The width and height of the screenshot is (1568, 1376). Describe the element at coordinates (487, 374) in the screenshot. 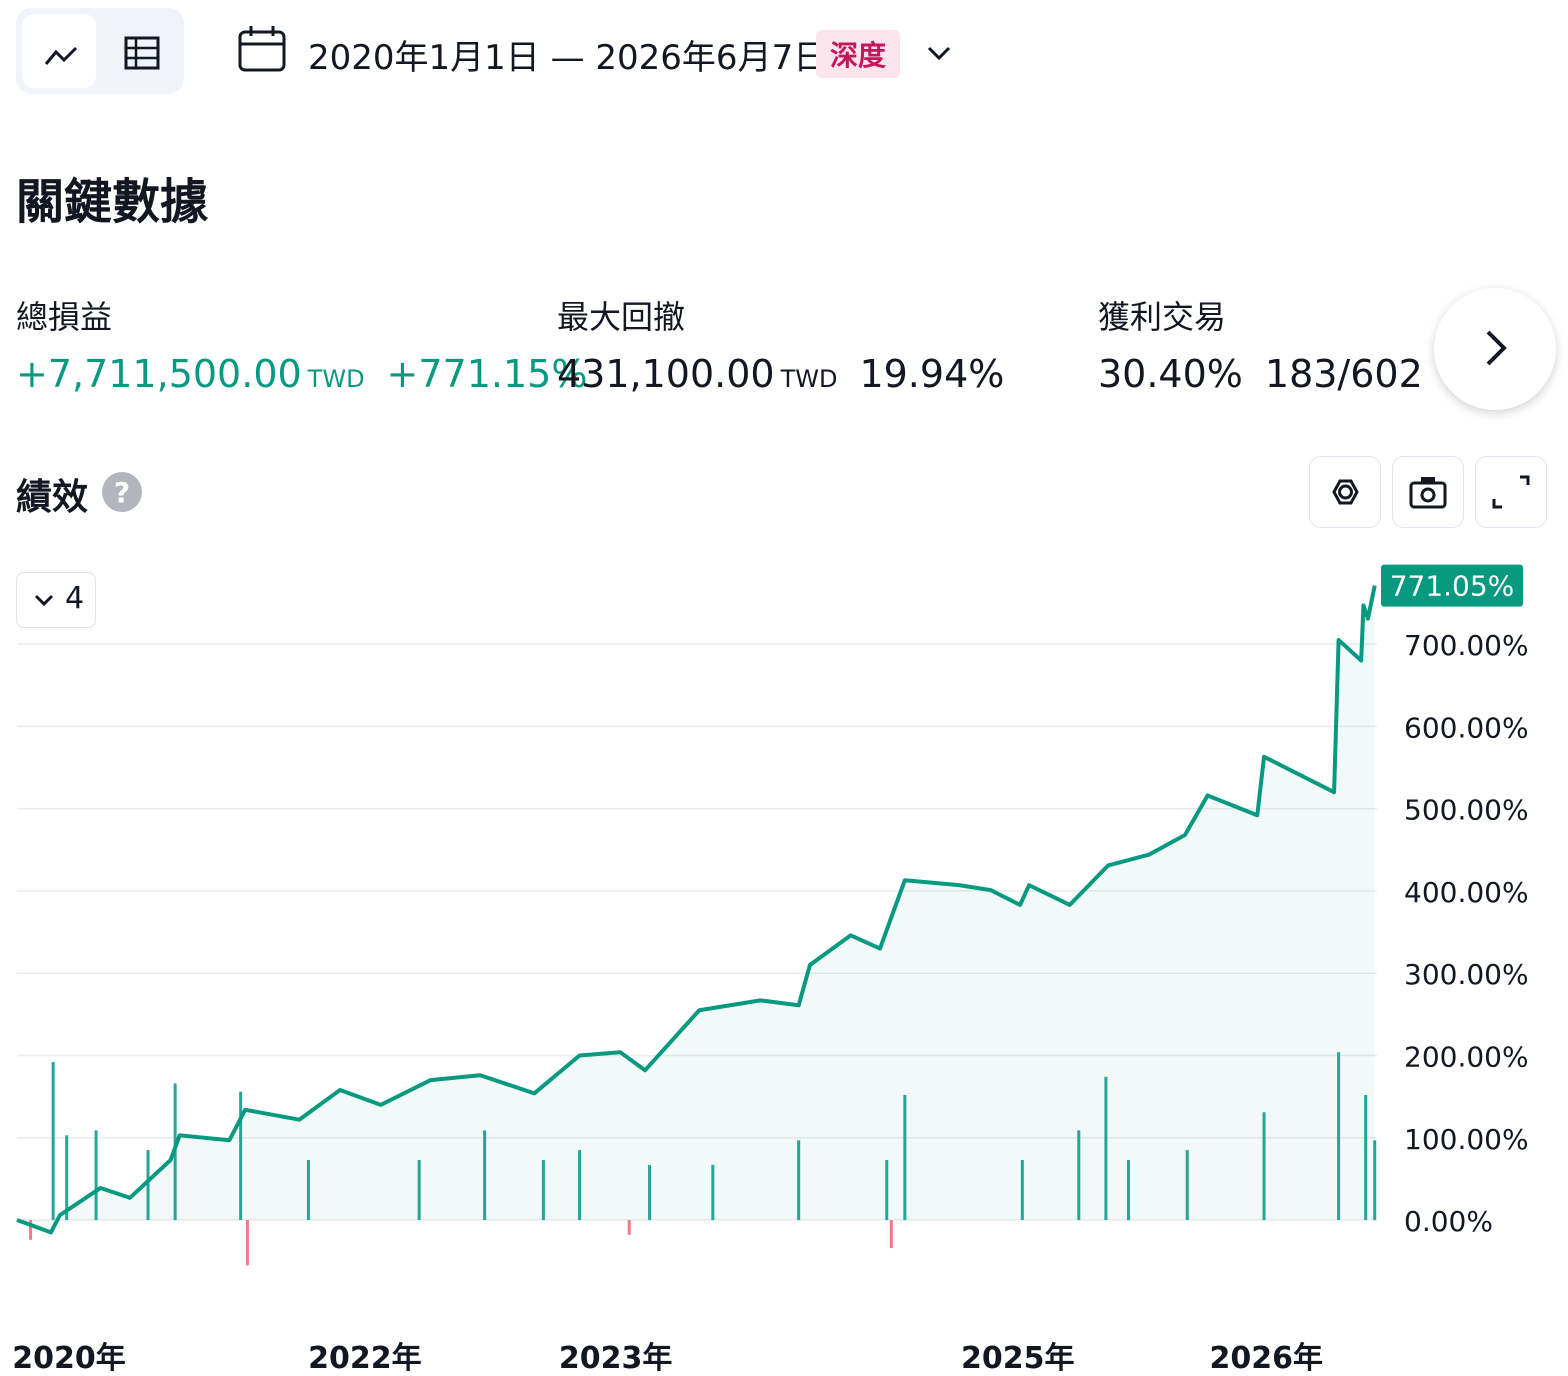

I see `percent: +771.15%` at that location.